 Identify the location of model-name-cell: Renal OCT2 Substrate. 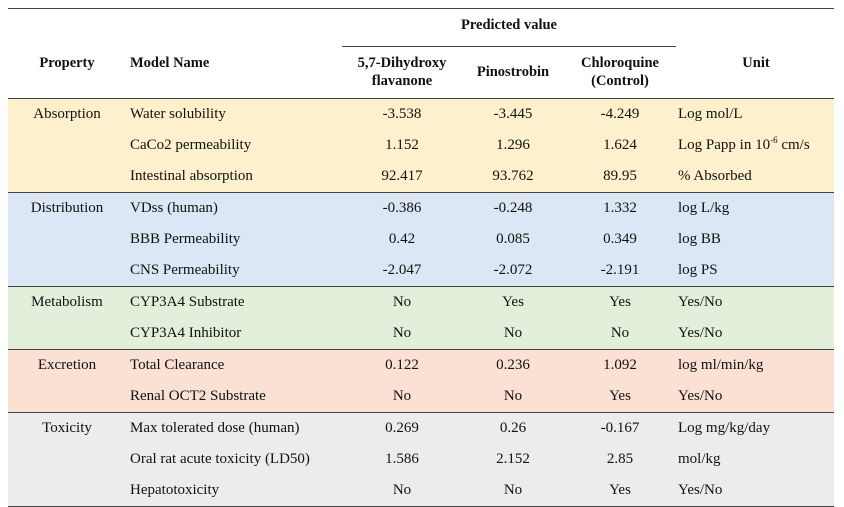
(198, 396).